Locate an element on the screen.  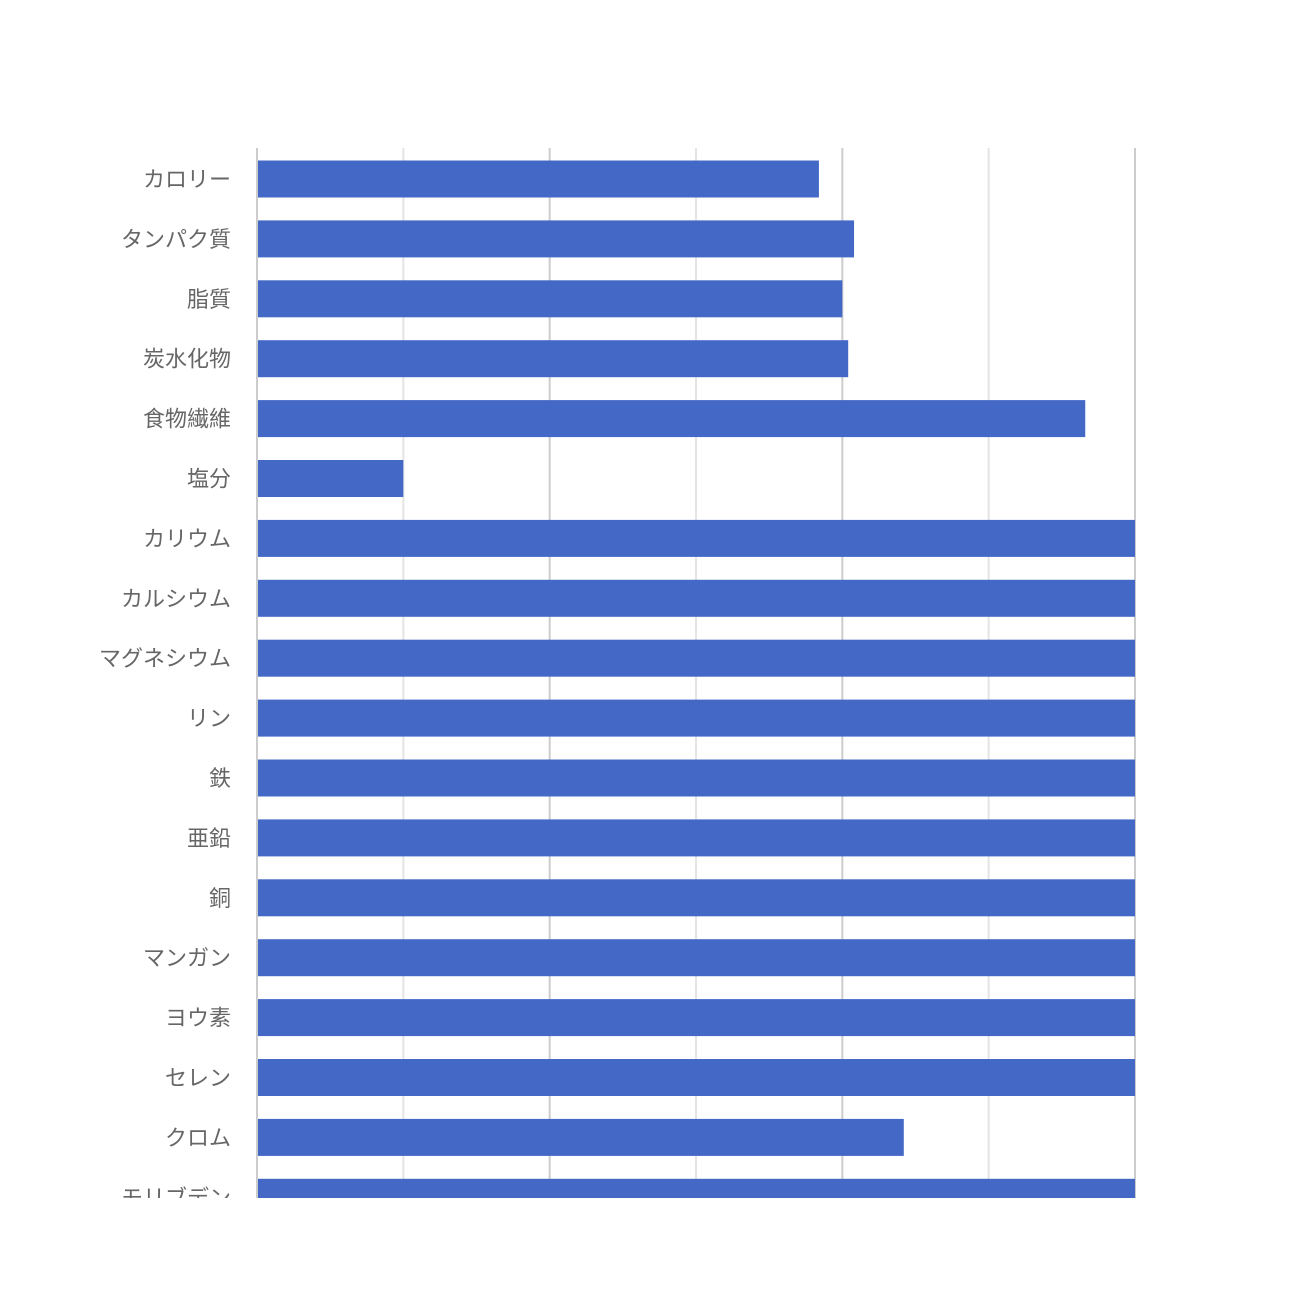
category-label: カロリー is located at coordinates (187, 180).